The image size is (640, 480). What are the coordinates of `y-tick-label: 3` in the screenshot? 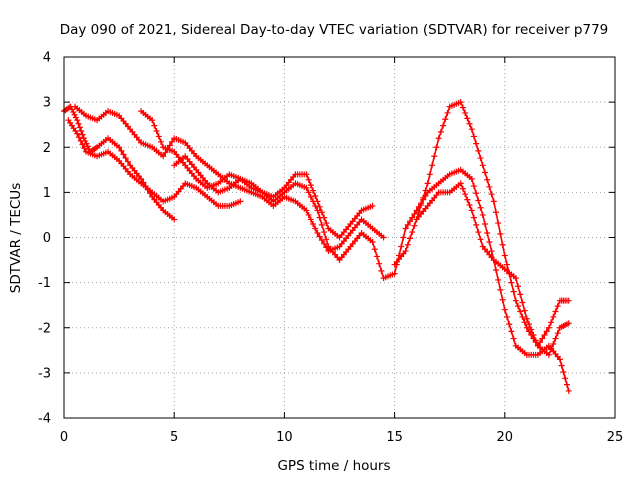 It's located at (47, 103).